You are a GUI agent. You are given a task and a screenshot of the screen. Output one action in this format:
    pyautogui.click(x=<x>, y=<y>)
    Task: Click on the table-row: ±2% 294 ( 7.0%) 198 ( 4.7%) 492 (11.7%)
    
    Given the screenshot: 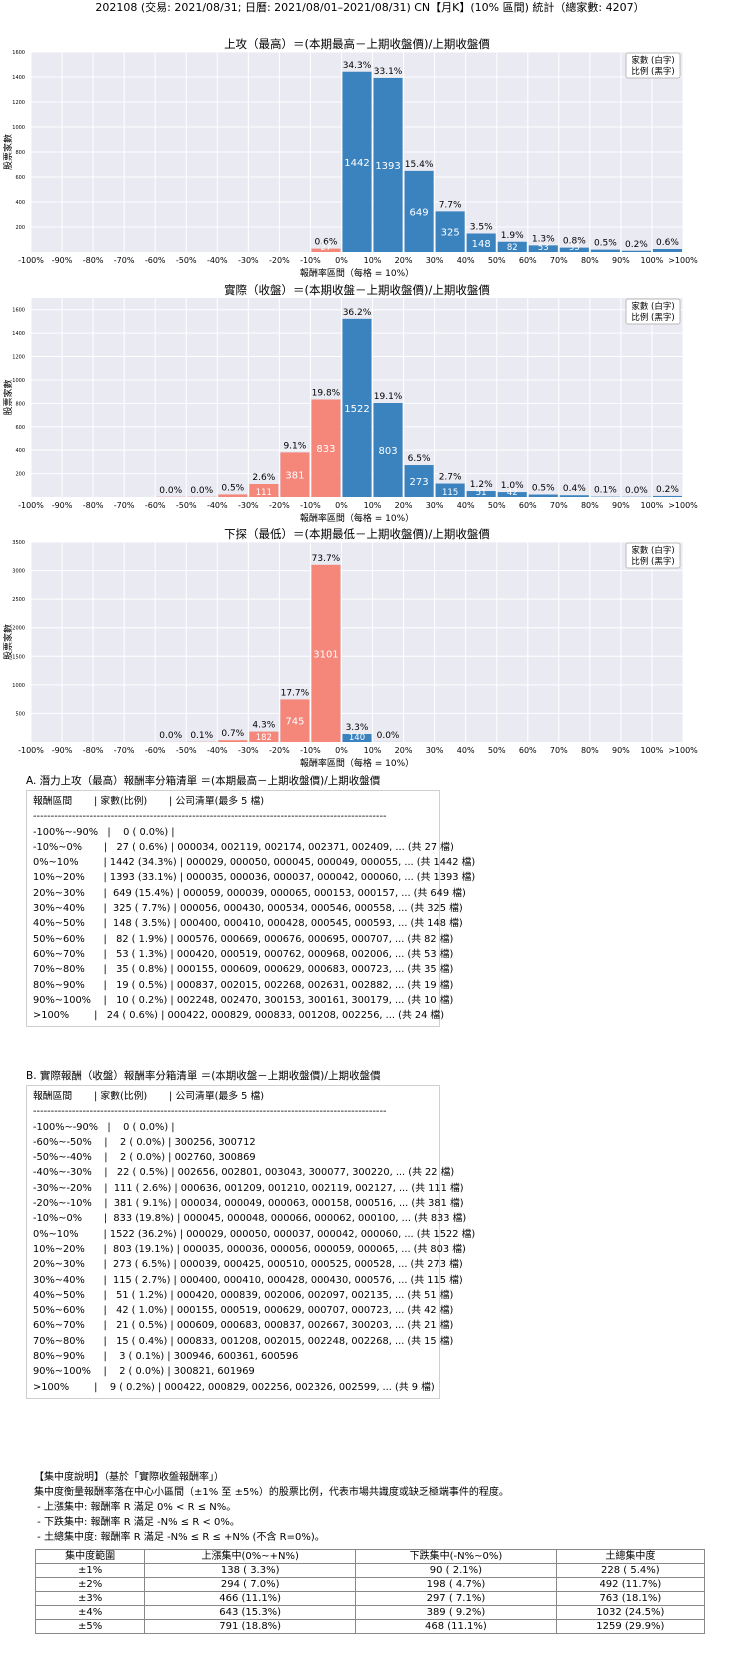 What is the action you would take?
    pyautogui.click(x=370, y=1584)
    